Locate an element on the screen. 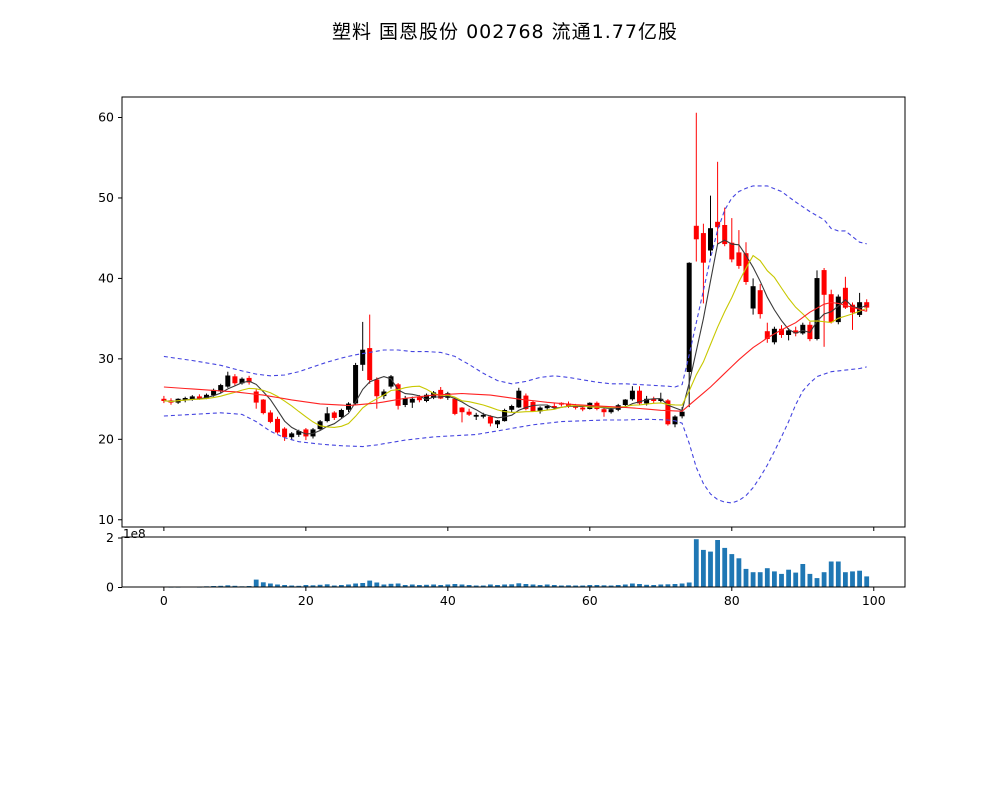 This screenshot has width=1000, height=800. volume-offset-label: 1e8 is located at coordinates (134, 534).